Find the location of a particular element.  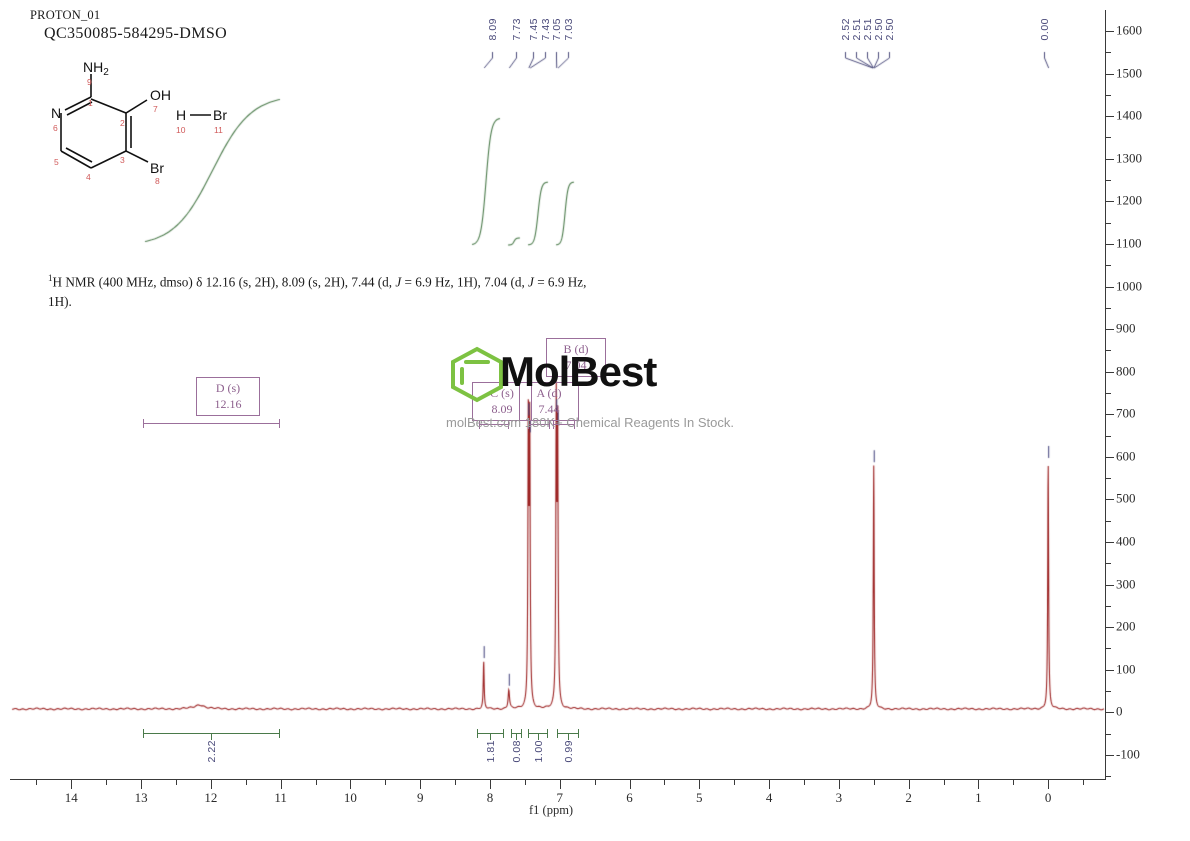

integral-value: 1.81 is located at coordinates (491, 751).